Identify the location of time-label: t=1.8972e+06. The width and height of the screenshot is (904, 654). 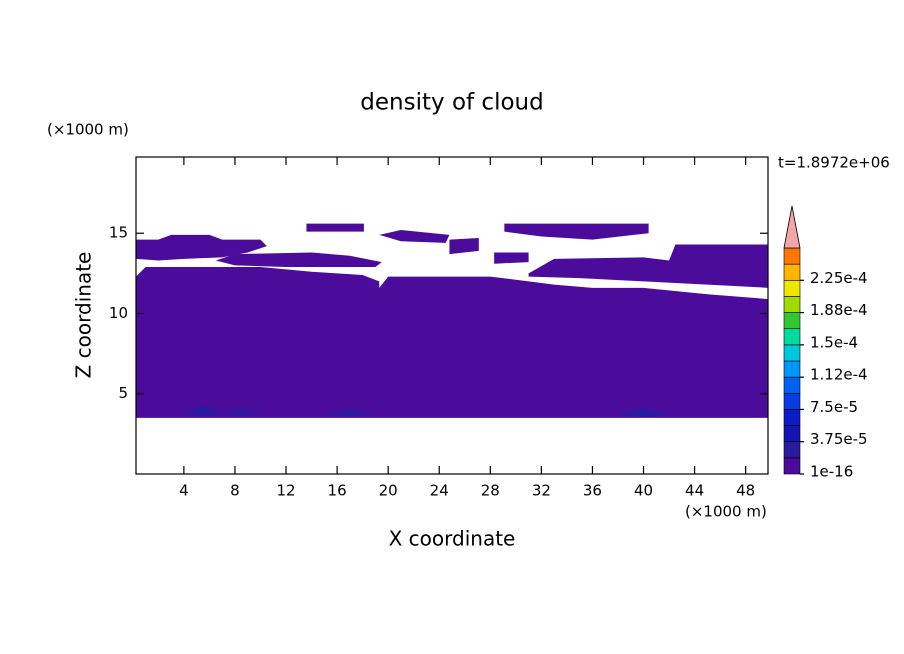
(834, 163).